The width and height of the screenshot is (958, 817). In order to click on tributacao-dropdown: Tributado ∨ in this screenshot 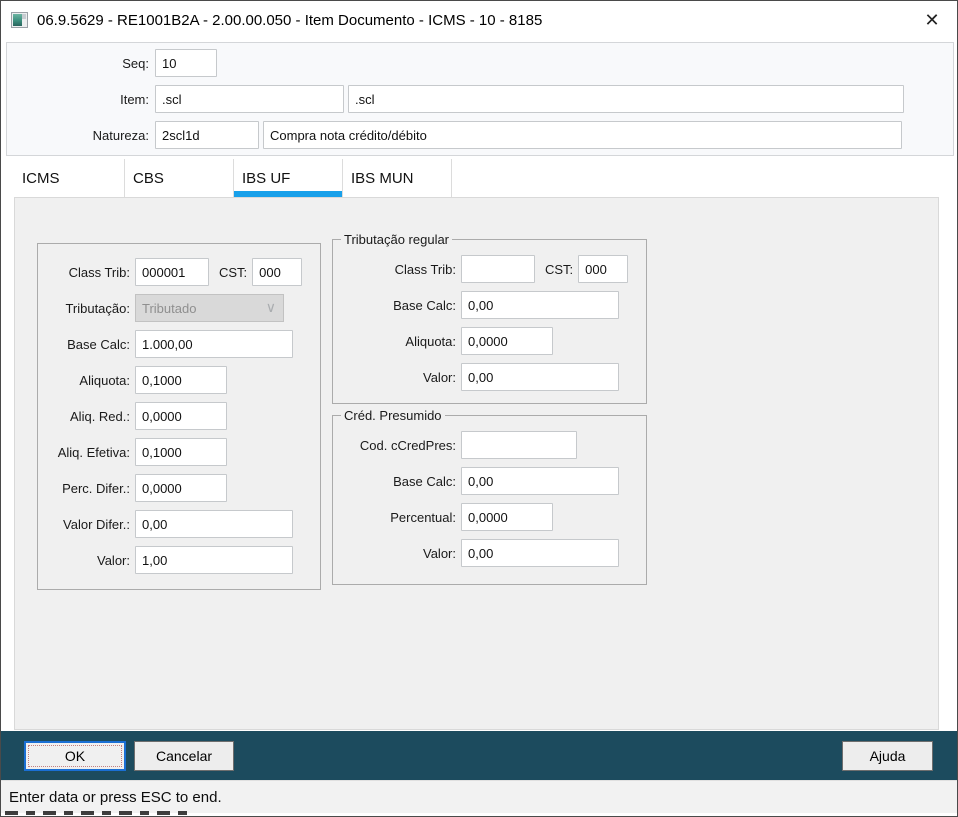, I will do `click(209, 308)`.